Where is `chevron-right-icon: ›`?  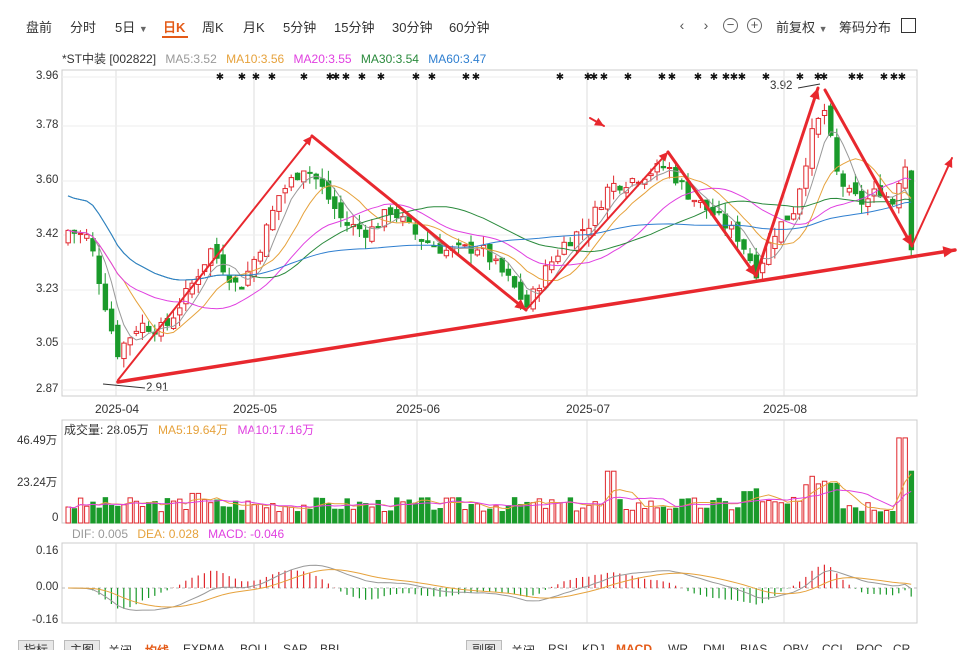
chevron-right-icon: › is located at coordinates (706, 25).